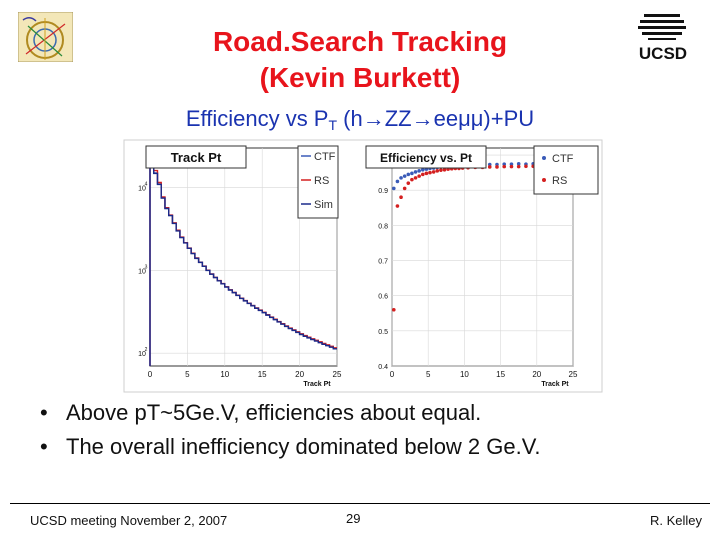 The width and height of the screenshot is (720, 540). What do you see at coordinates (321, 181) in the screenshot?
I see `track-pt-legend-label: RS` at bounding box center [321, 181].